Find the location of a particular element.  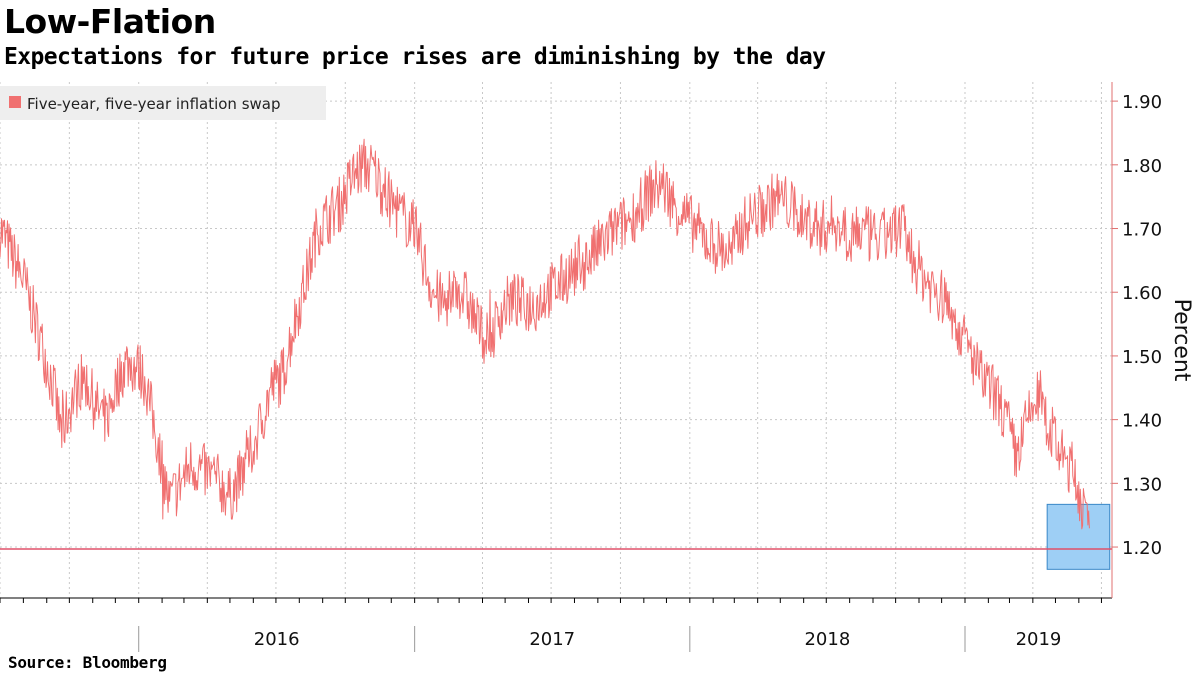

legend-swatch is located at coordinates (15, 102).